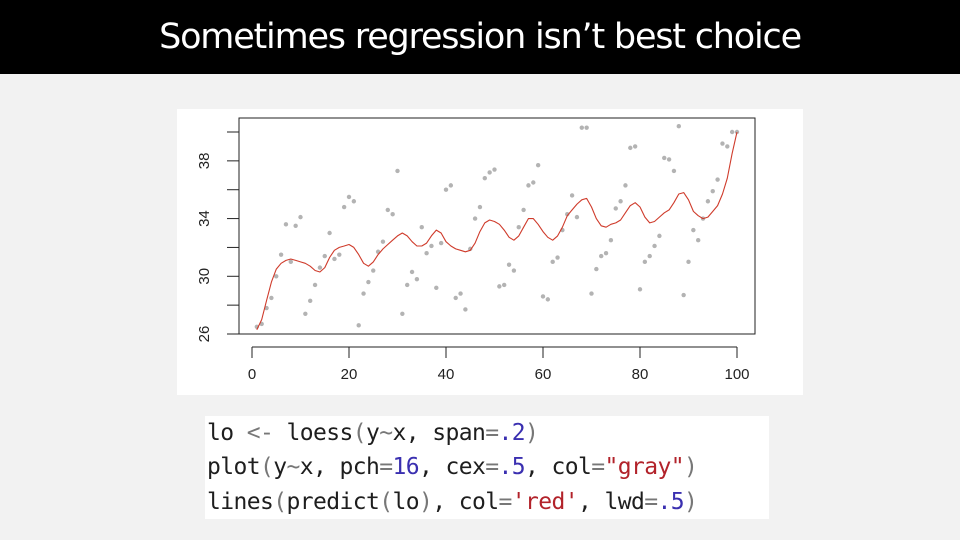  I want to click on code-token: <-, so click(260, 433).